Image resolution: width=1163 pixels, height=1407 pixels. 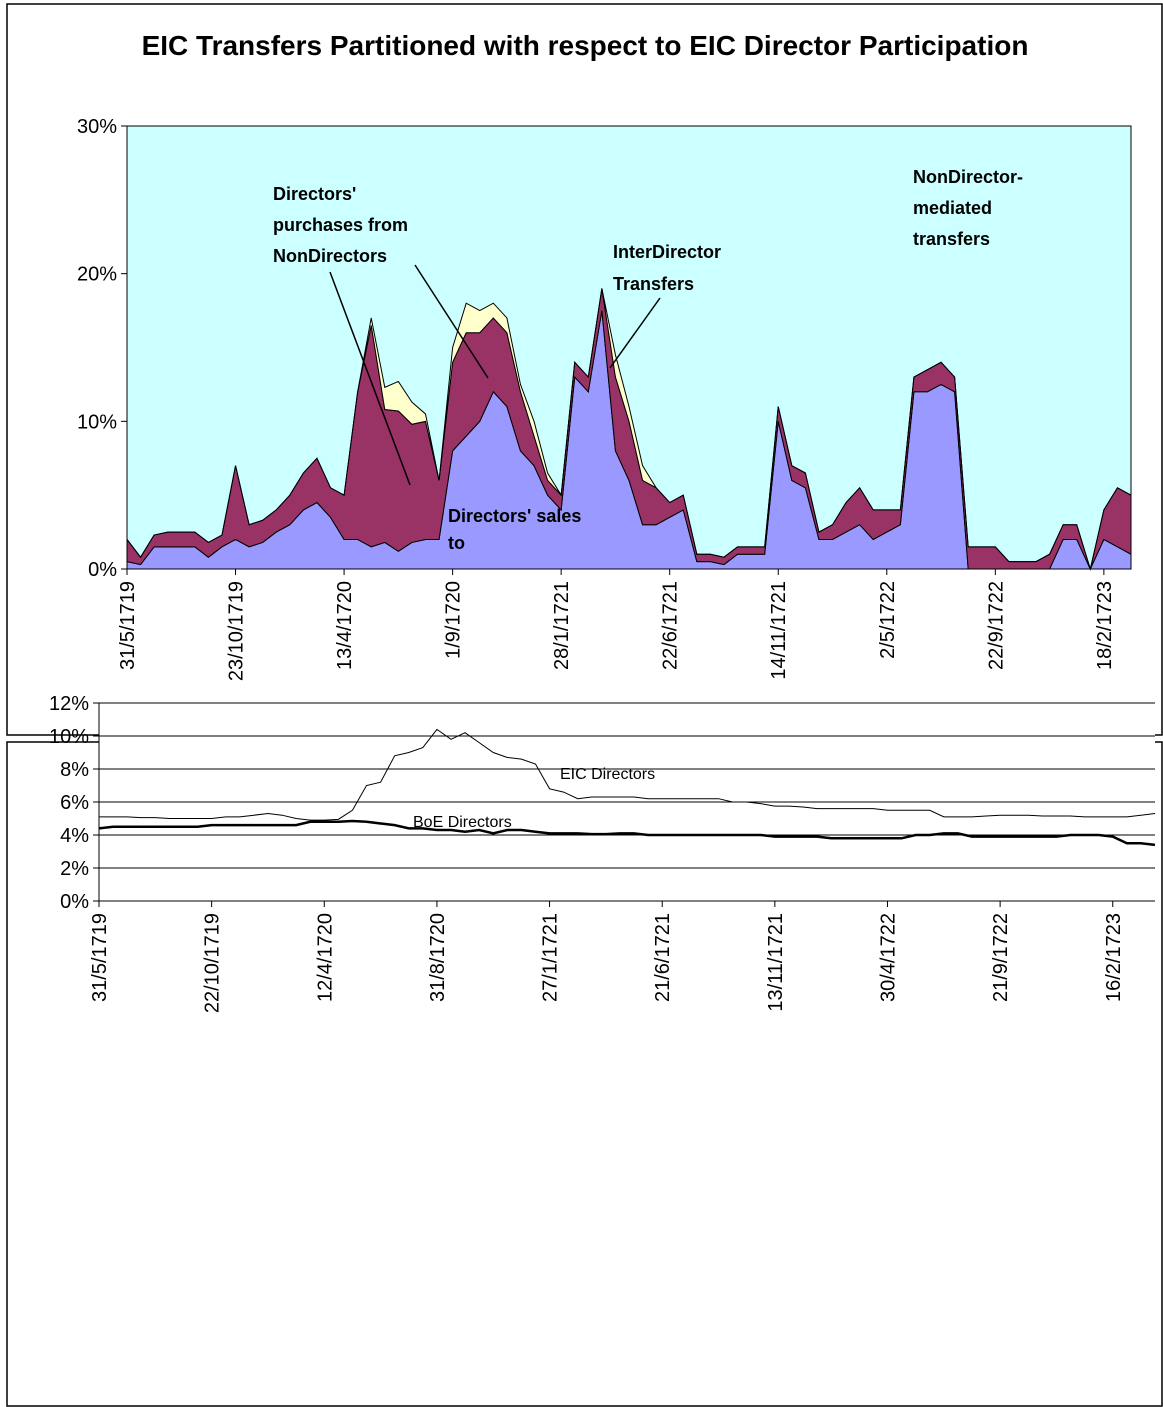 What do you see at coordinates (340, 225) in the screenshot?
I see `annotation: purchases from` at bounding box center [340, 225].